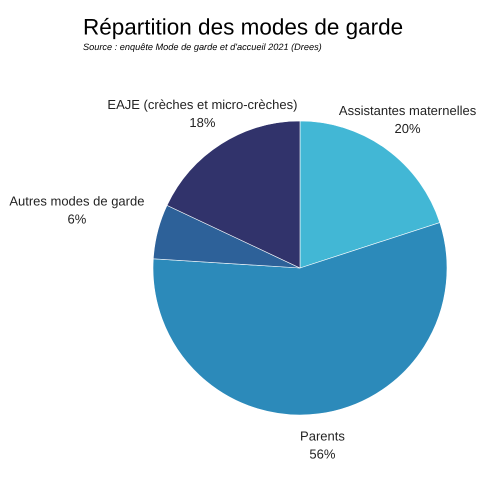  I want to click on slice-label: Assistantes maternelles, so click(407, 110).